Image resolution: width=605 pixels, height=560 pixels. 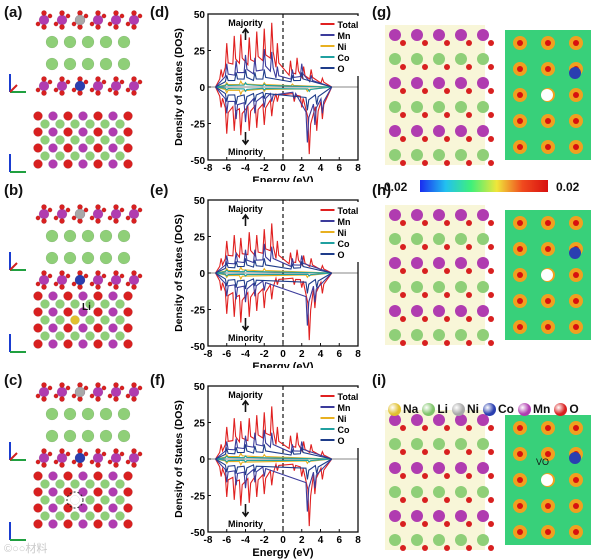 I want to click on axis-triad-b, so click(x=17, y=261).